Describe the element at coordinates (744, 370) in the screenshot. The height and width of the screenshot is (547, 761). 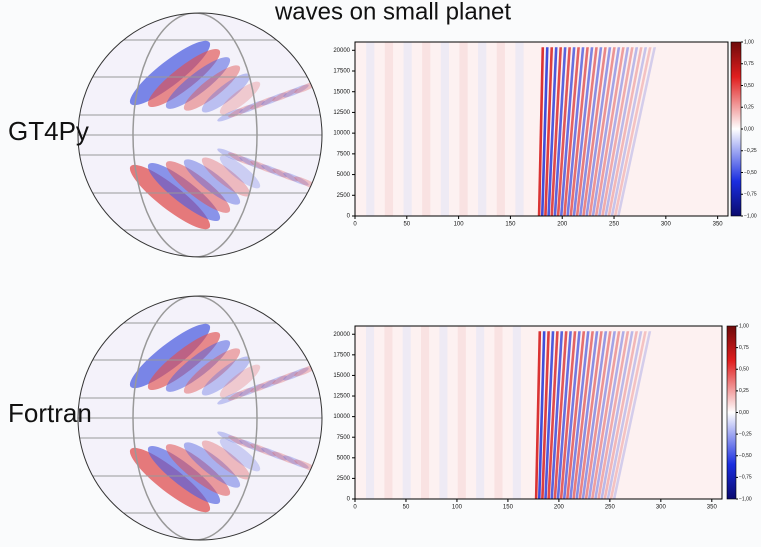
I see `colorbar-tick-label: 0,50` at that location.